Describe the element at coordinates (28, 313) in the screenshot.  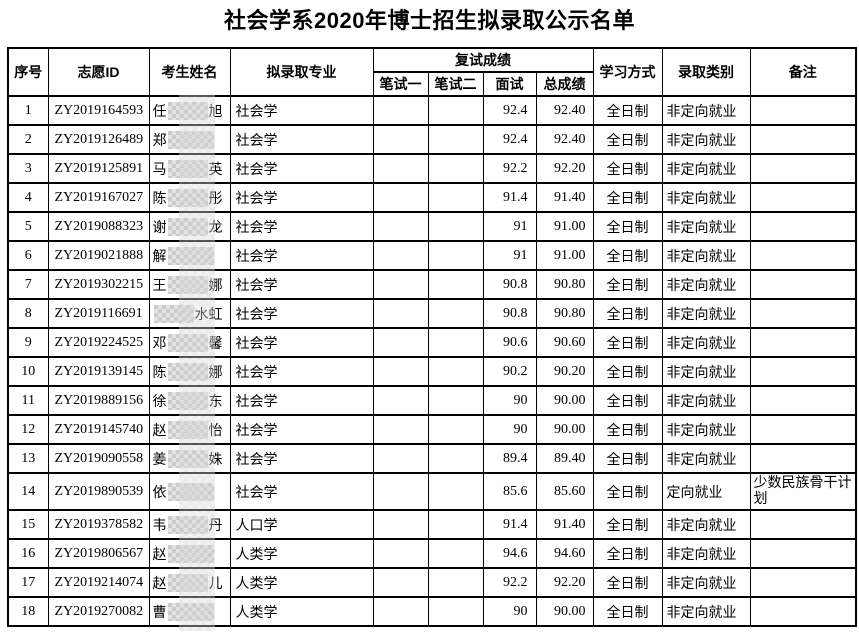
I see `cell-index: 8` at that location.